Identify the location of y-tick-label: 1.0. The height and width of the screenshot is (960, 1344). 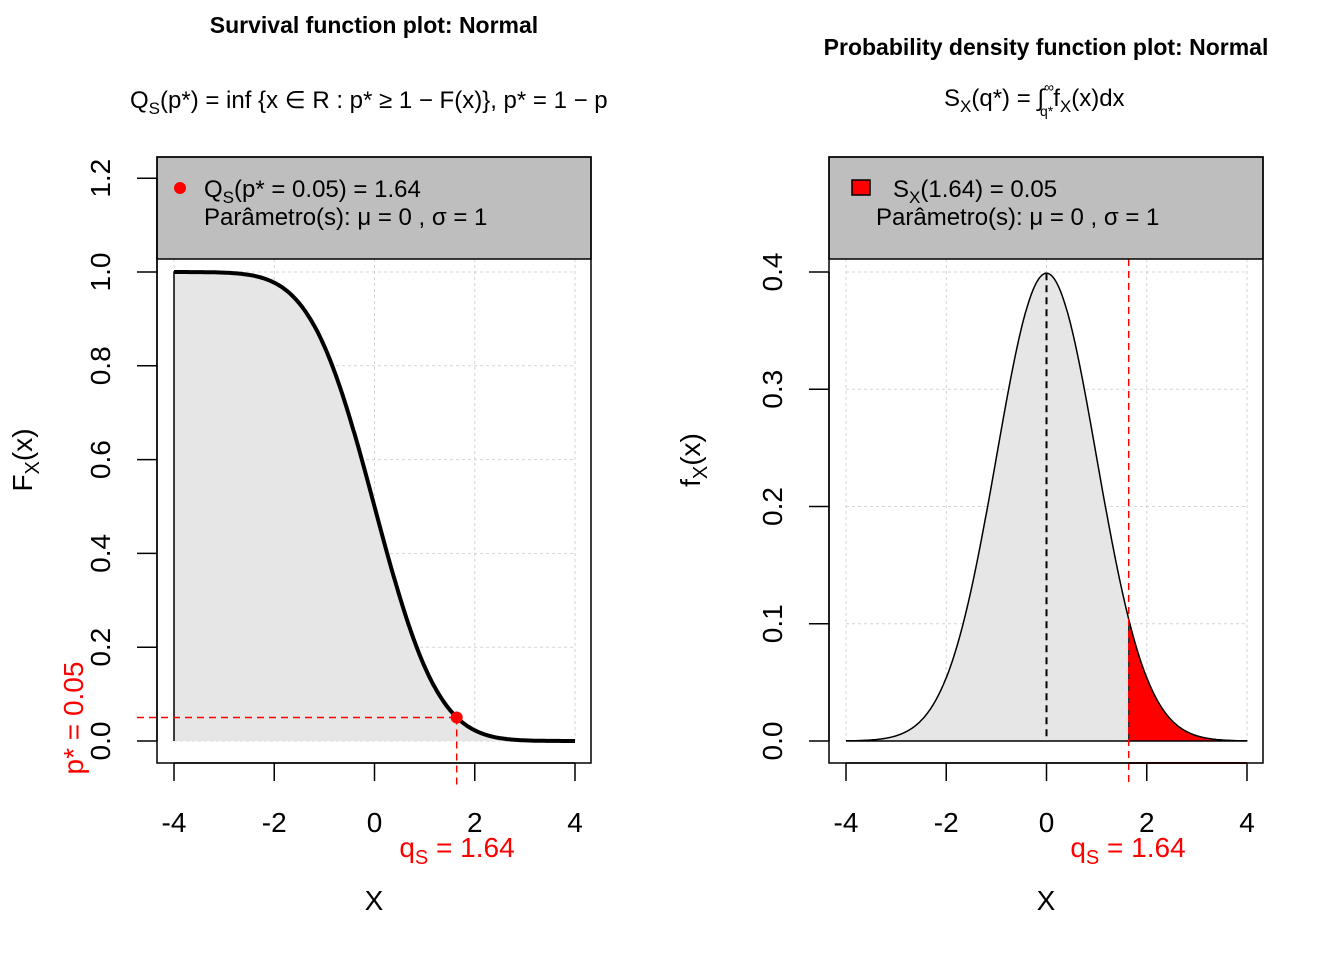
(100, 272).